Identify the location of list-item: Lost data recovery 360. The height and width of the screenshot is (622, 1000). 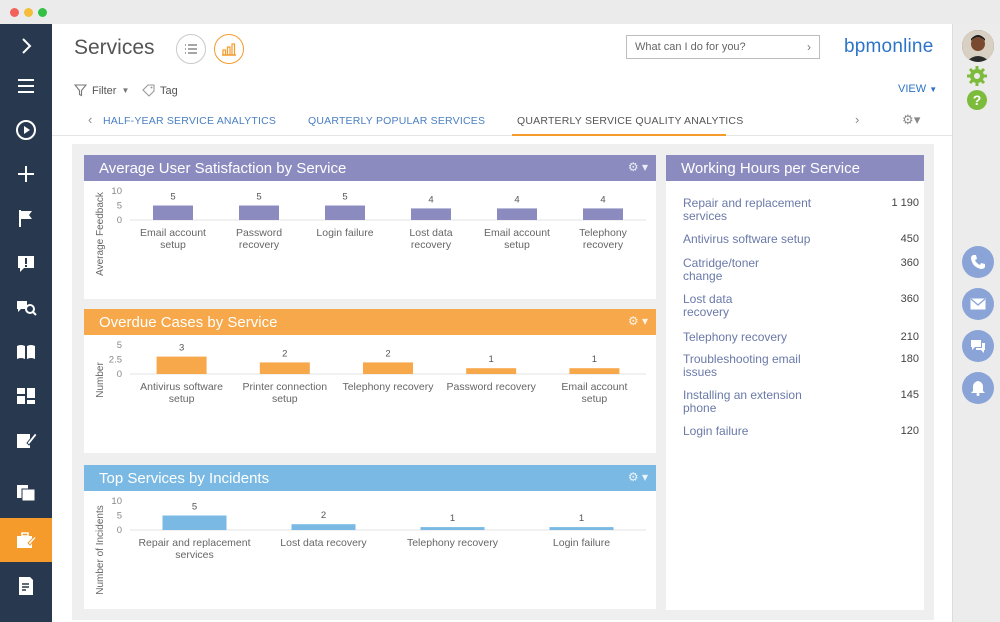
(801, 306).